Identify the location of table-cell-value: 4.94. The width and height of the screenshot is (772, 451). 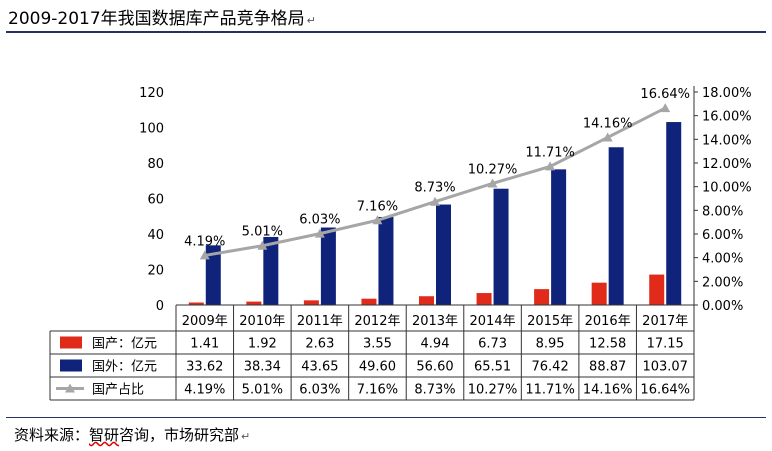
(435, 344).